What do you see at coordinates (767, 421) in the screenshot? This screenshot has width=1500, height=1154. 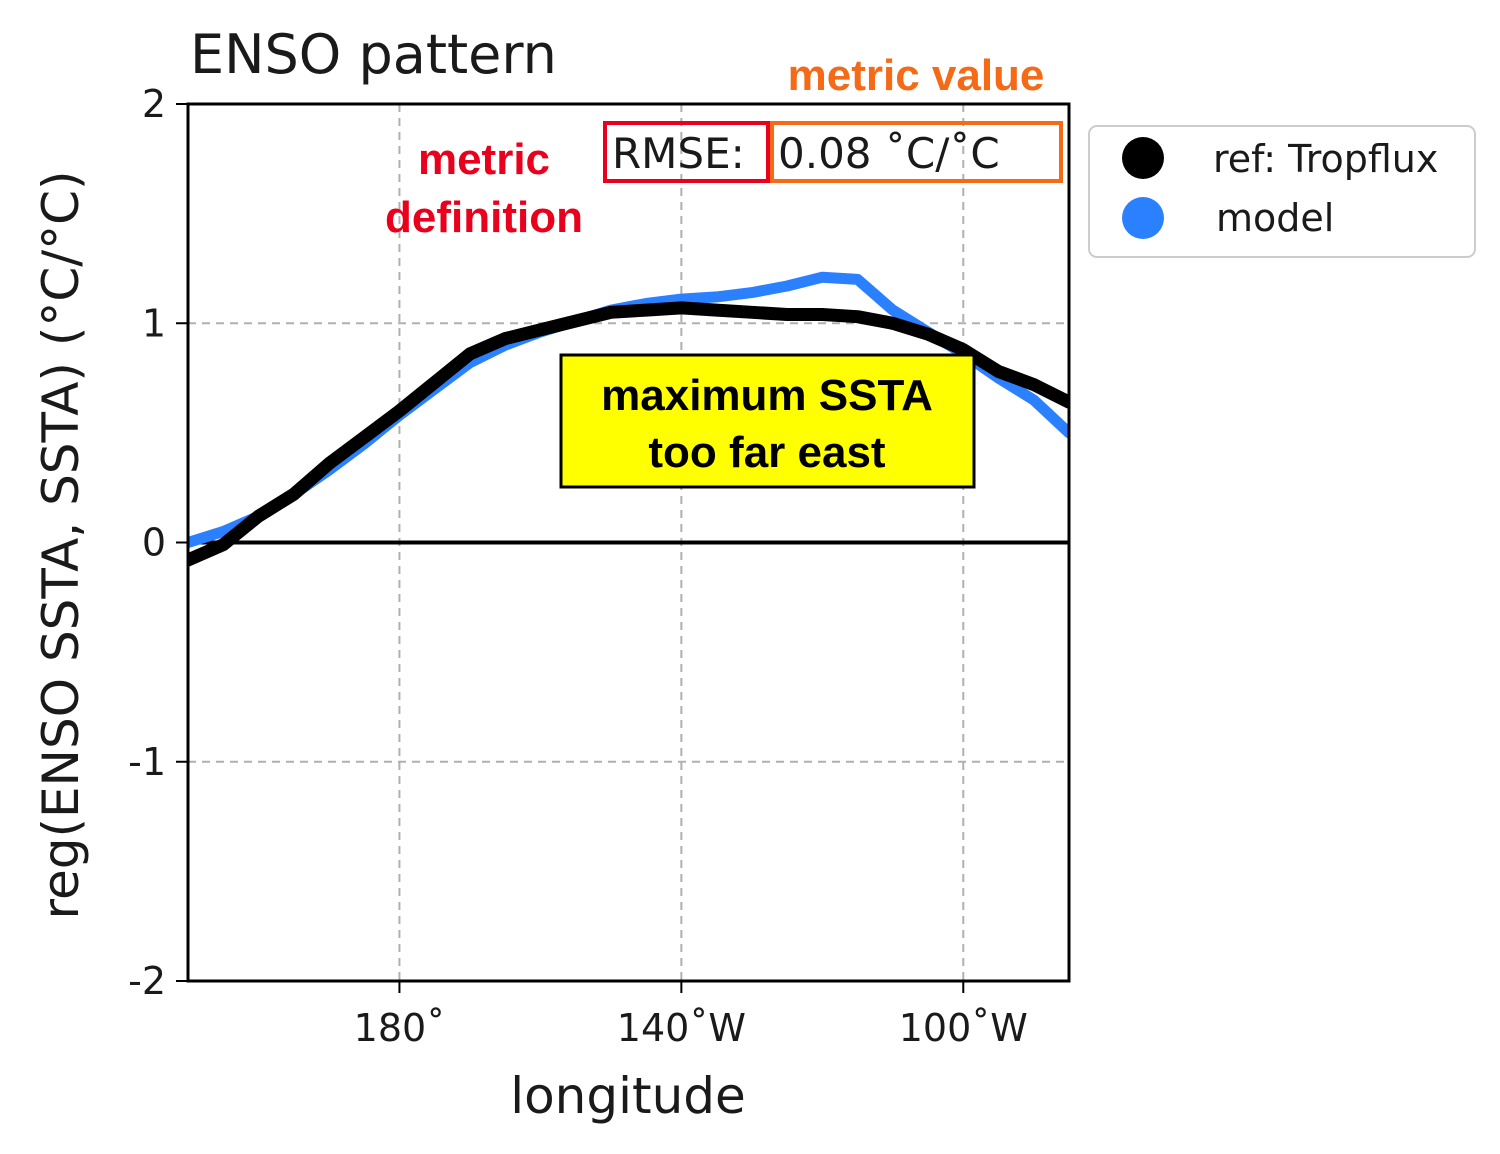 I see `note-box` at bounding box center [767, 421].